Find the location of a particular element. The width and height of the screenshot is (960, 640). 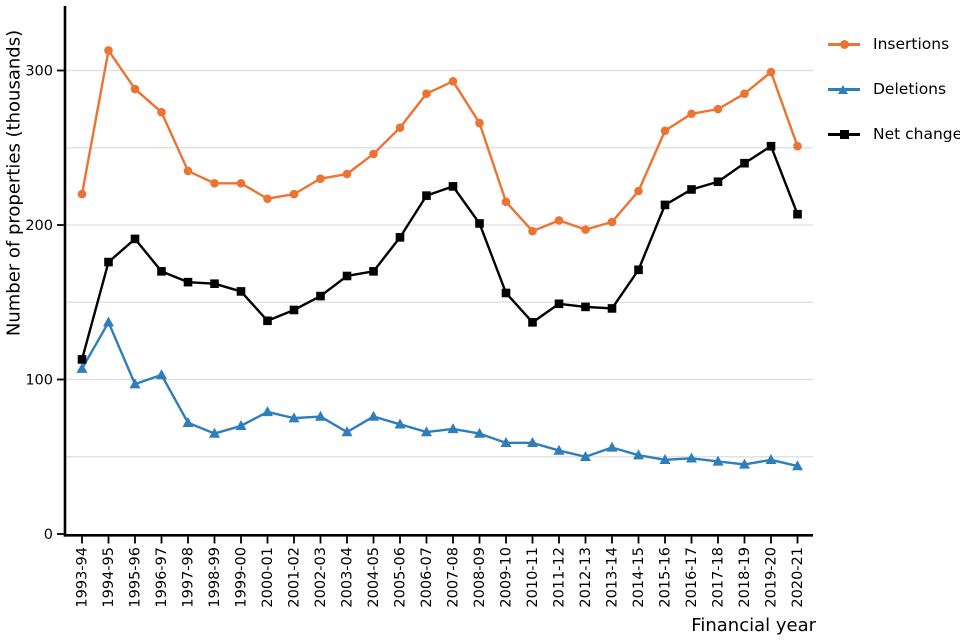

circle-marker-icon is located at coordinates (844, 44).